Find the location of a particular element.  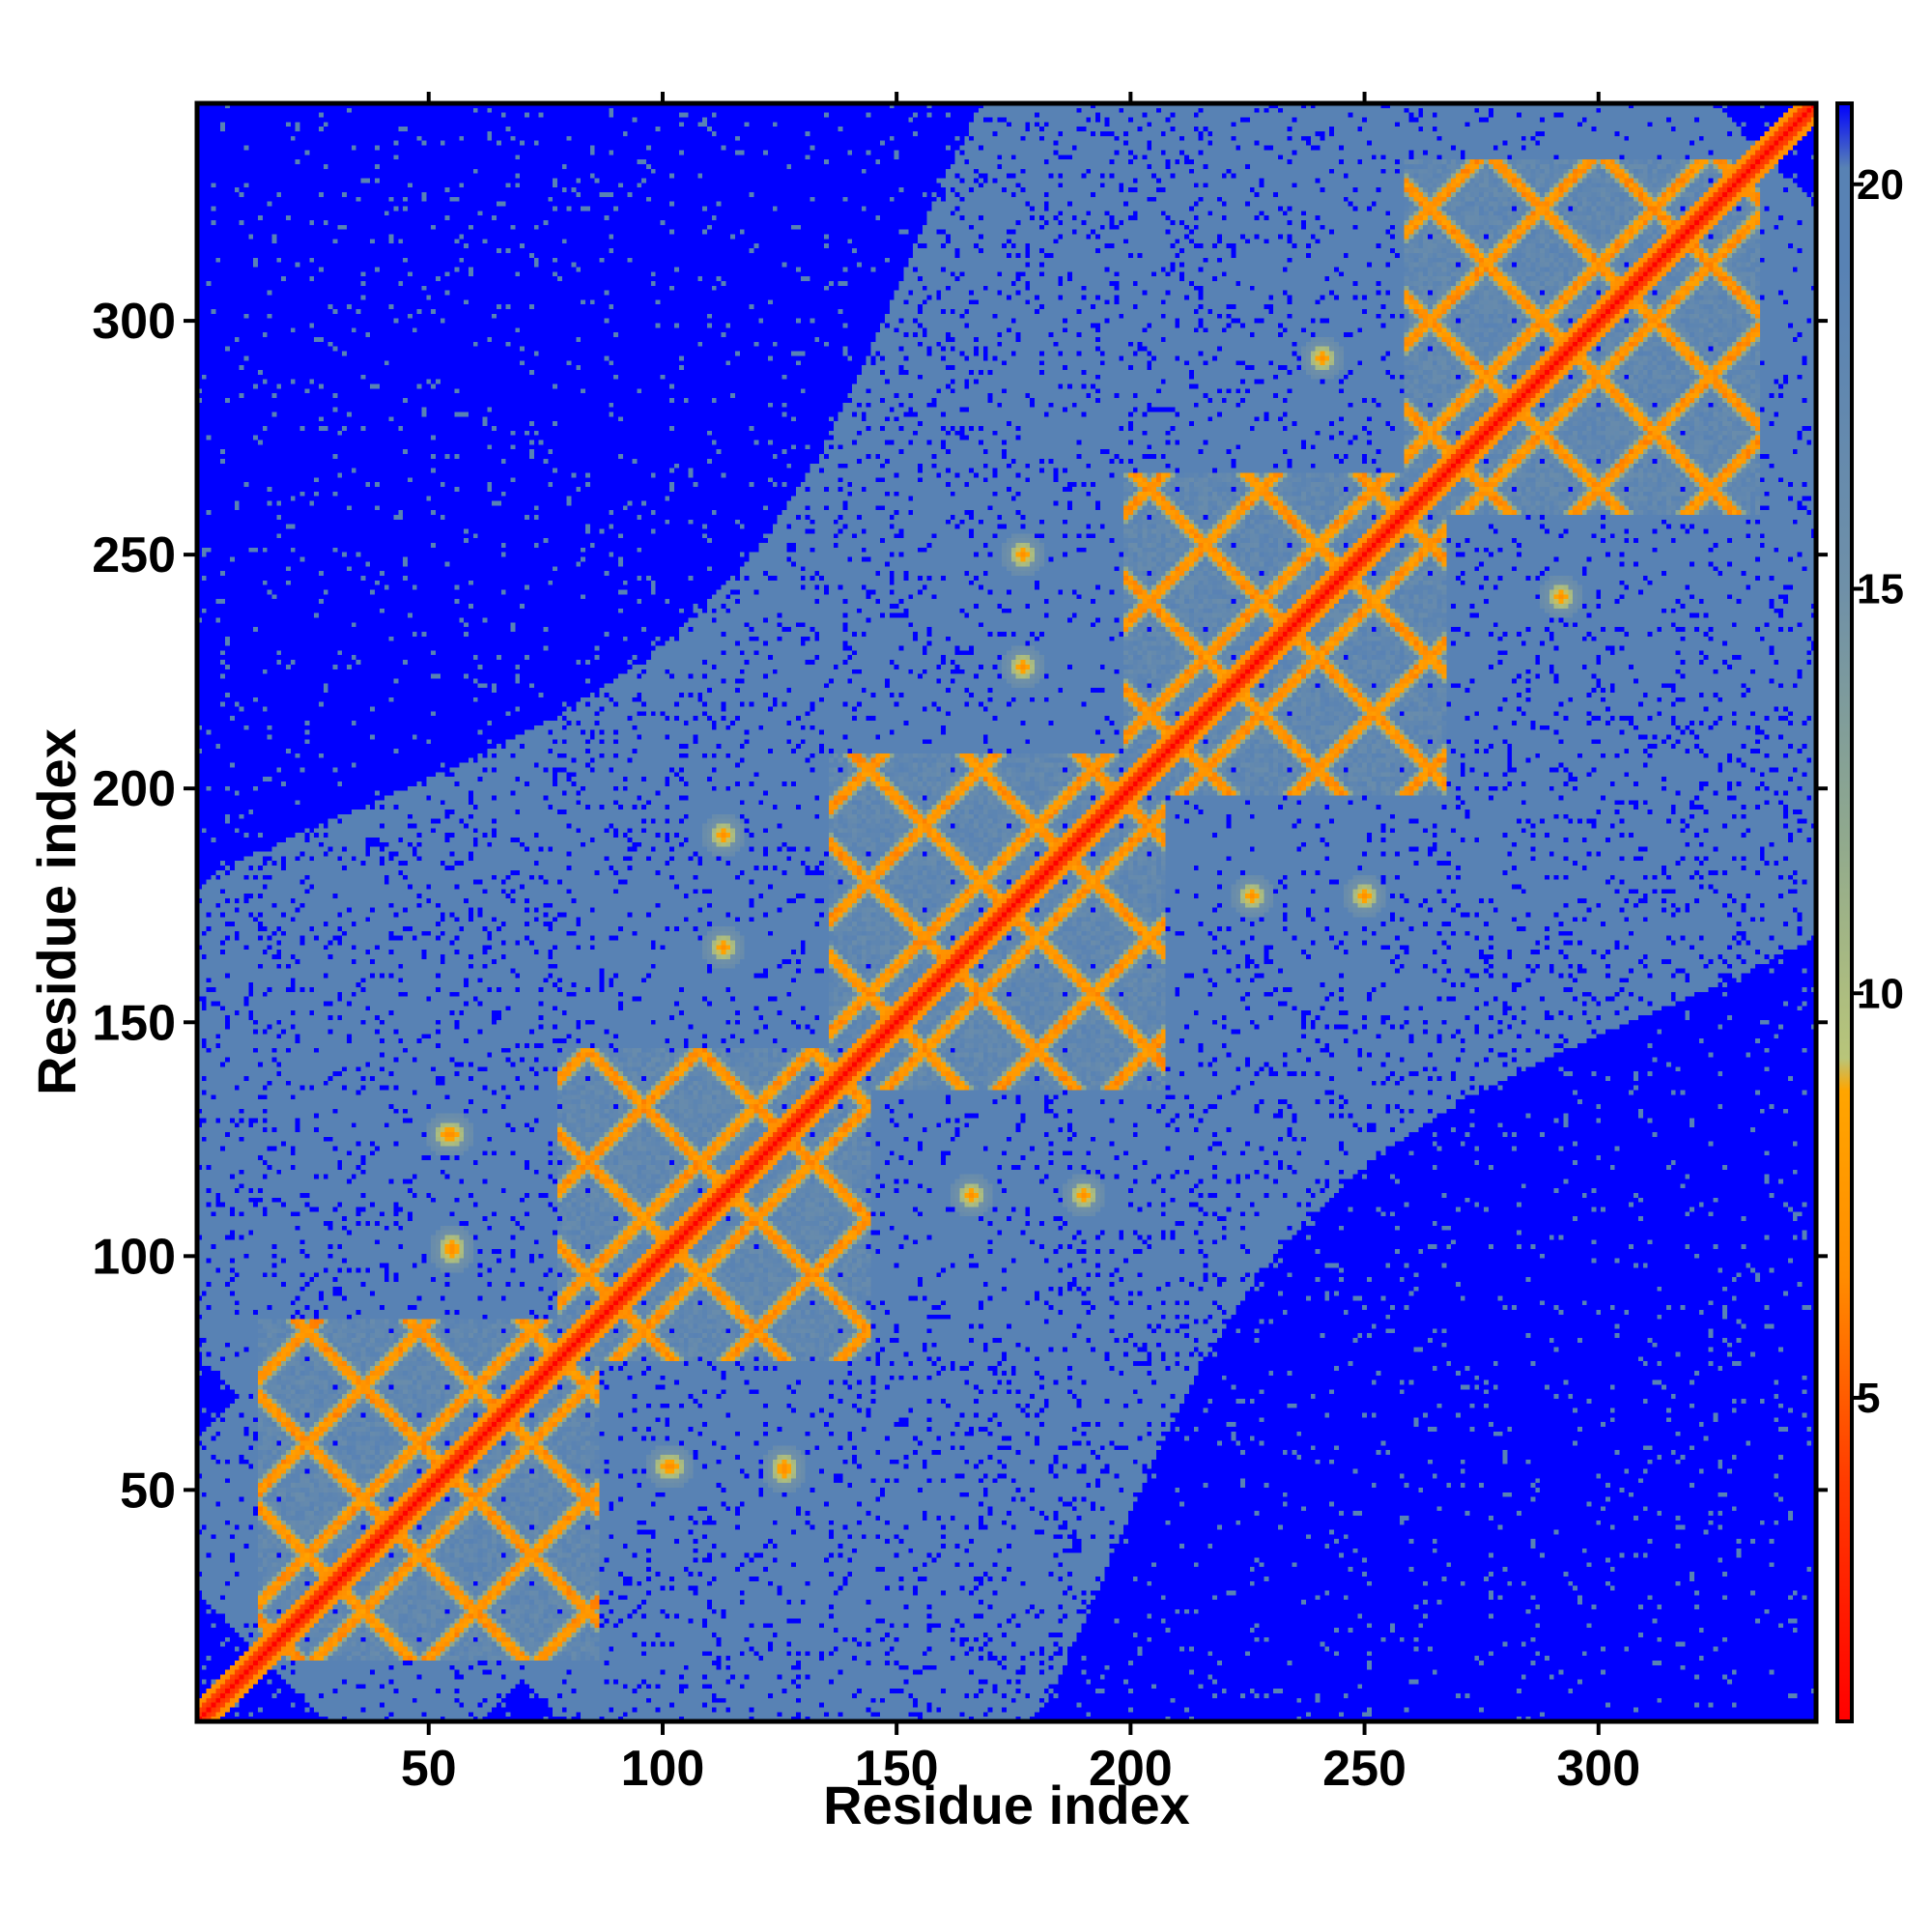

y-tick-label: 50 is located at coordinates (148, 1491).